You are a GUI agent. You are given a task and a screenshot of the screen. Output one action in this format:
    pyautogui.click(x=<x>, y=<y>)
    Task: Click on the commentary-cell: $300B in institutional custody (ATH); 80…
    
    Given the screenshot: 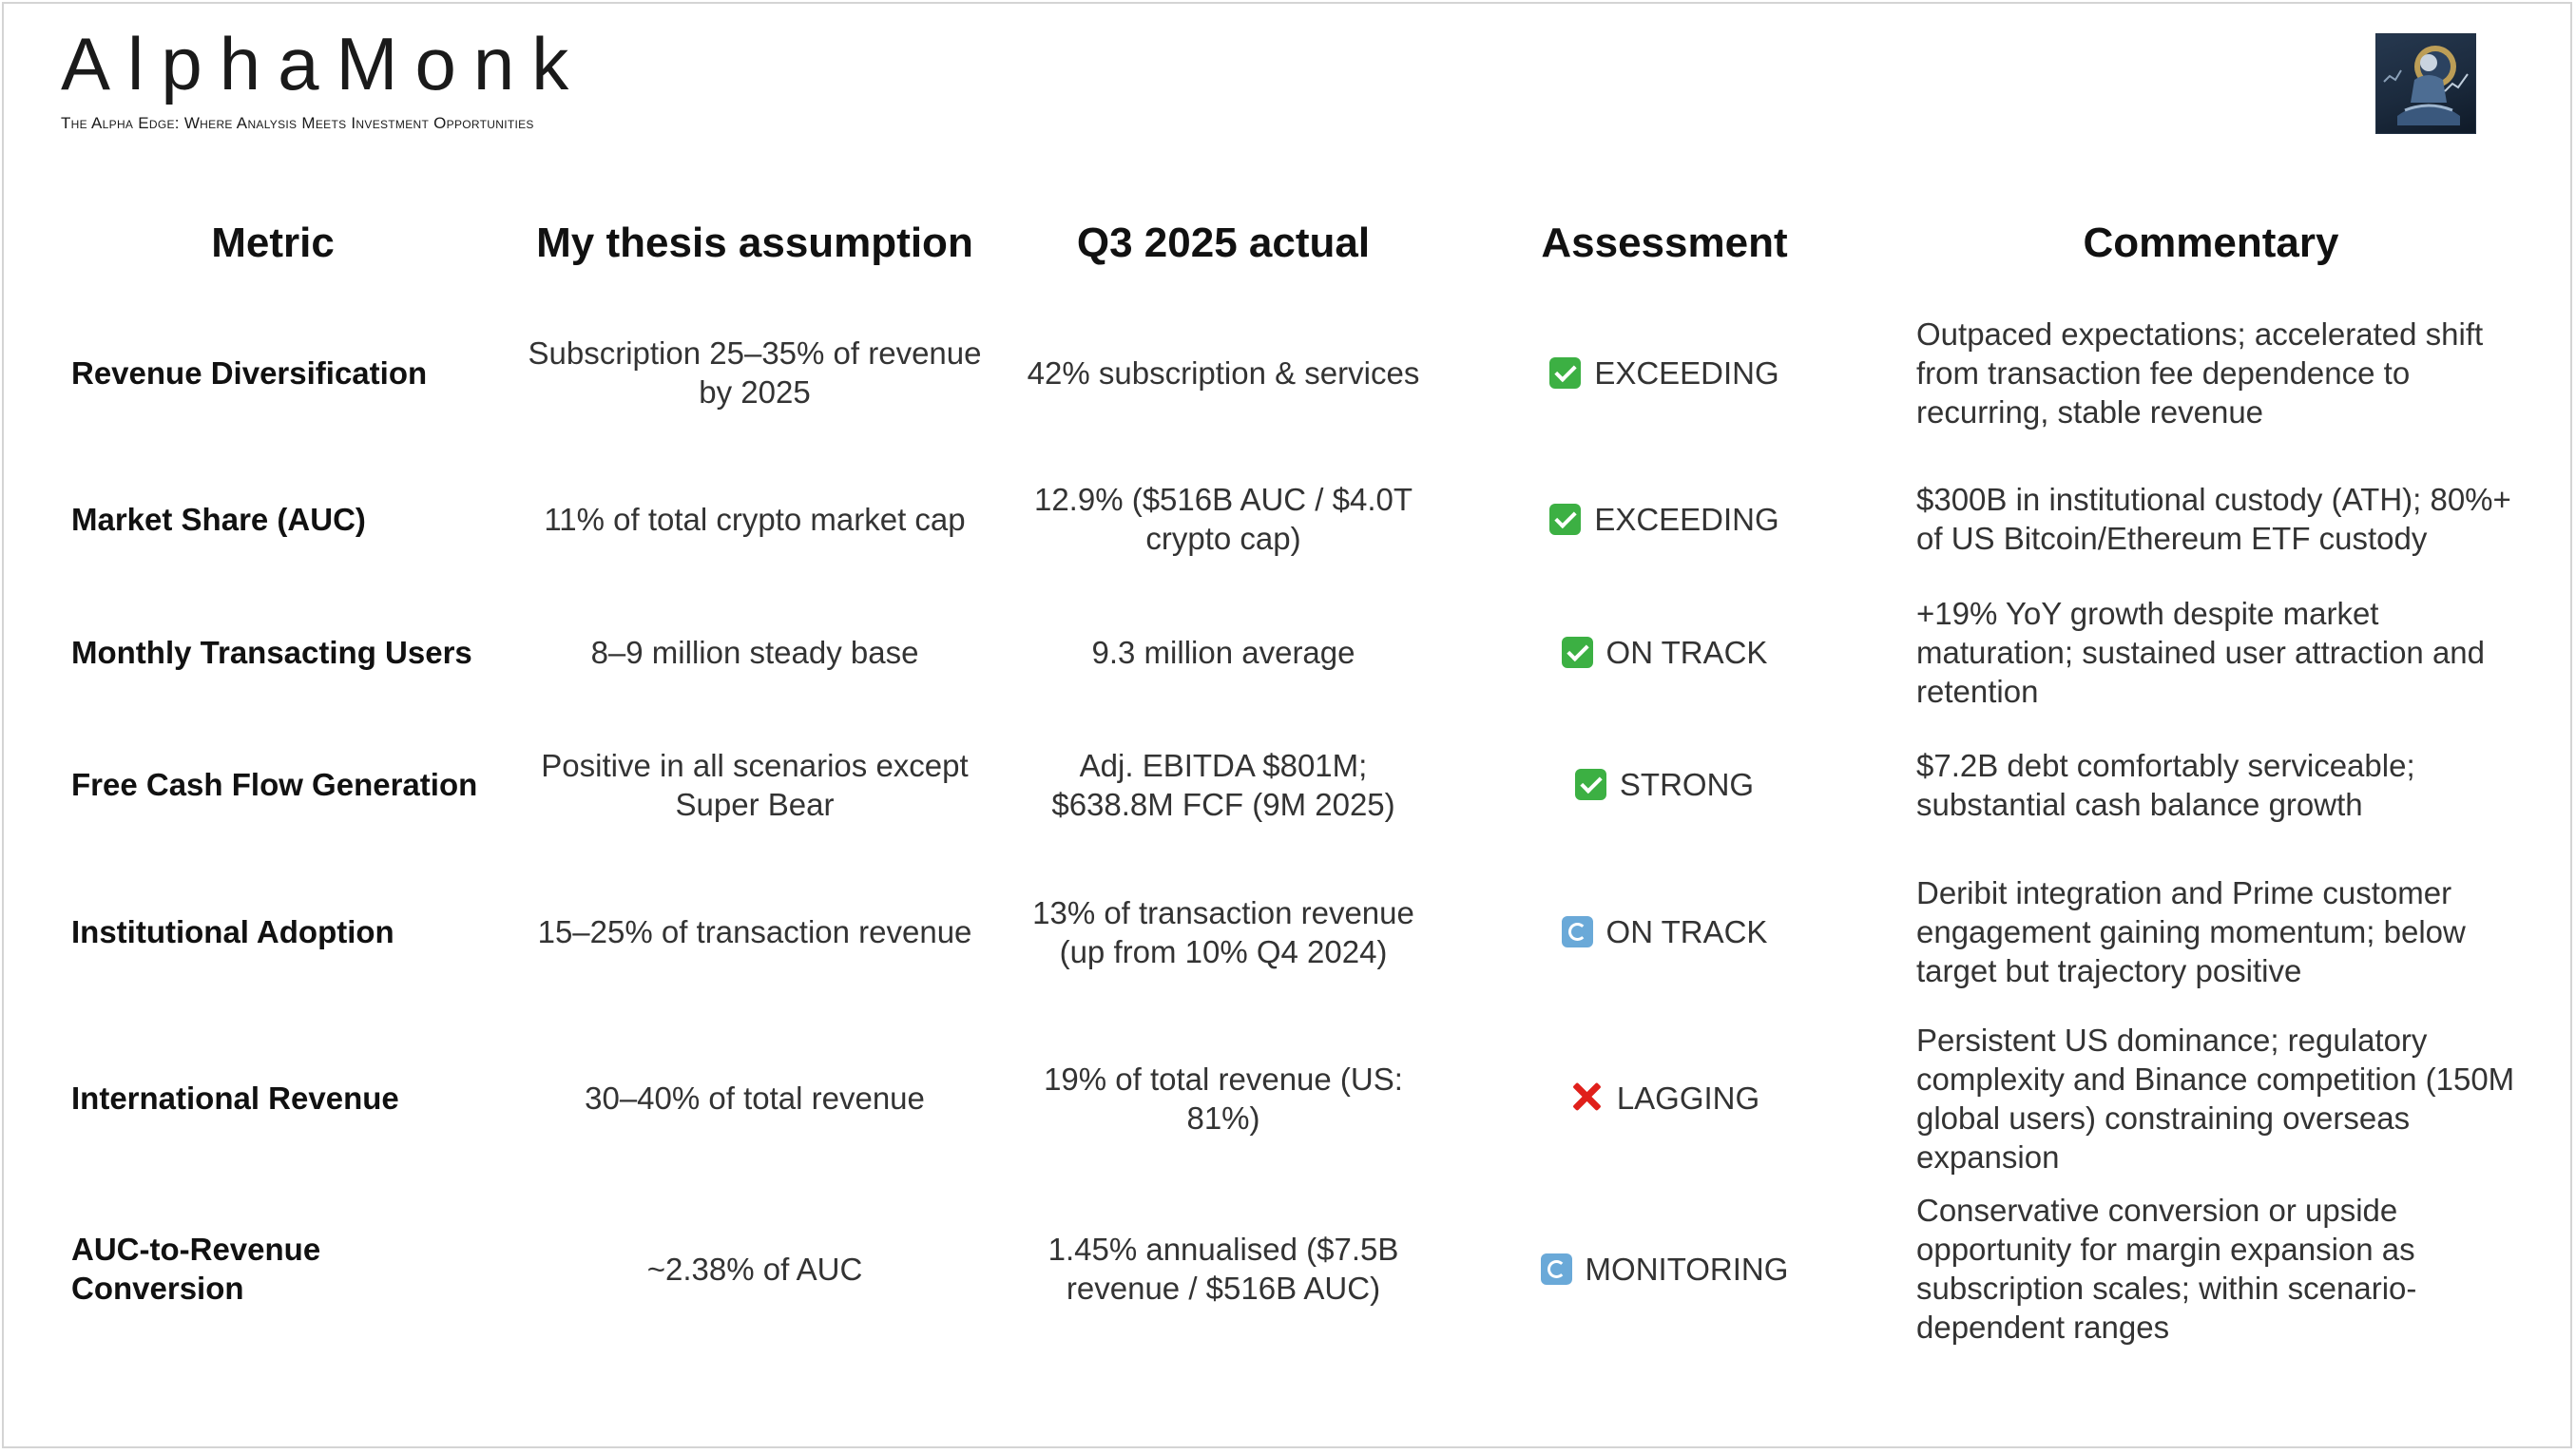 What is the action you would take?
    pyautogui.click(x=2213, y=519)
    